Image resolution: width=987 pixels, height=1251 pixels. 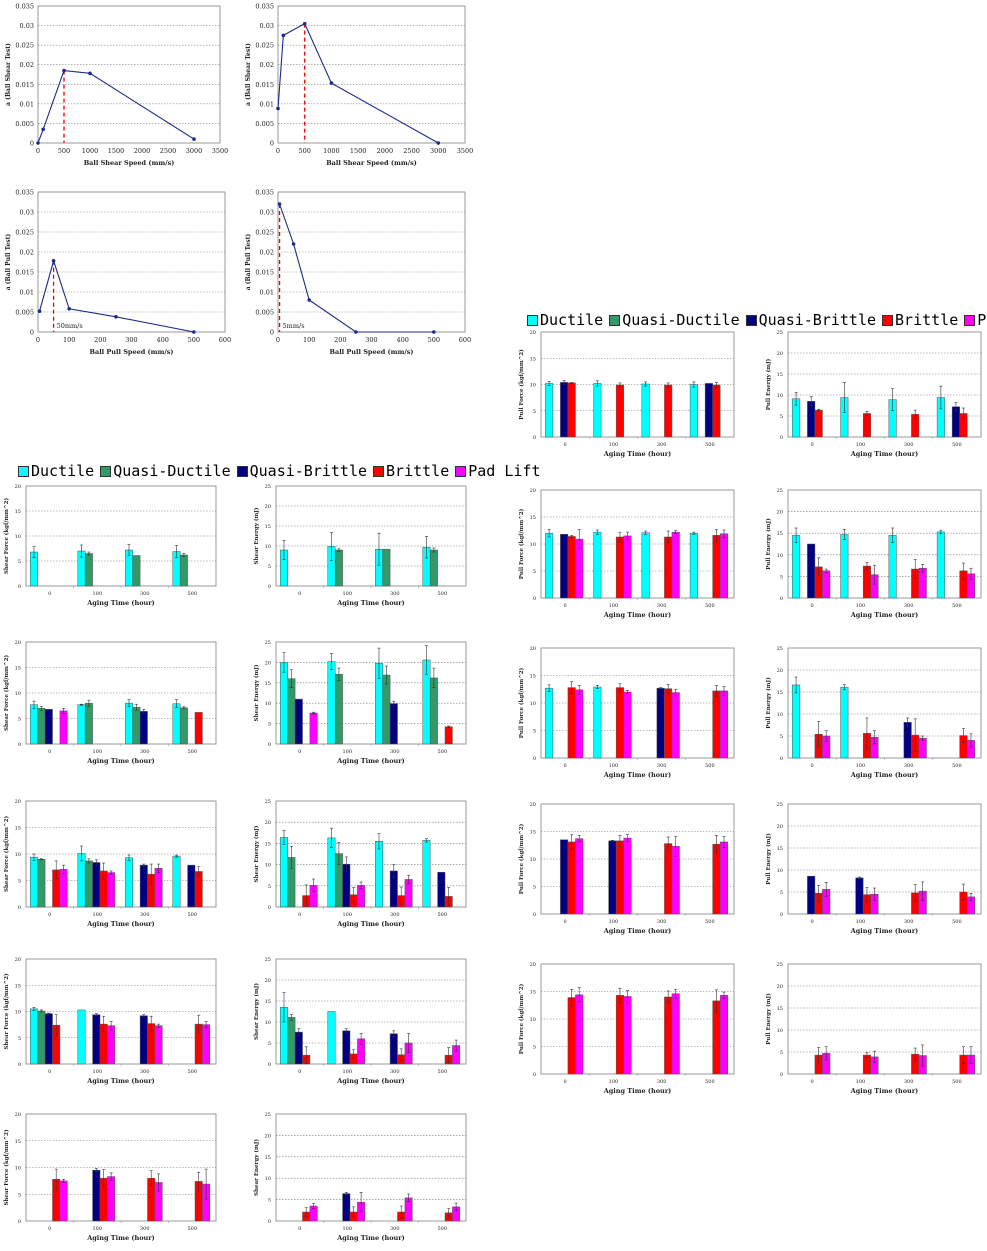 What do you see at coordinates (194, 151) in the screenshot?
I see `x-tick-label: 3000` at bounding box center [194, 151].